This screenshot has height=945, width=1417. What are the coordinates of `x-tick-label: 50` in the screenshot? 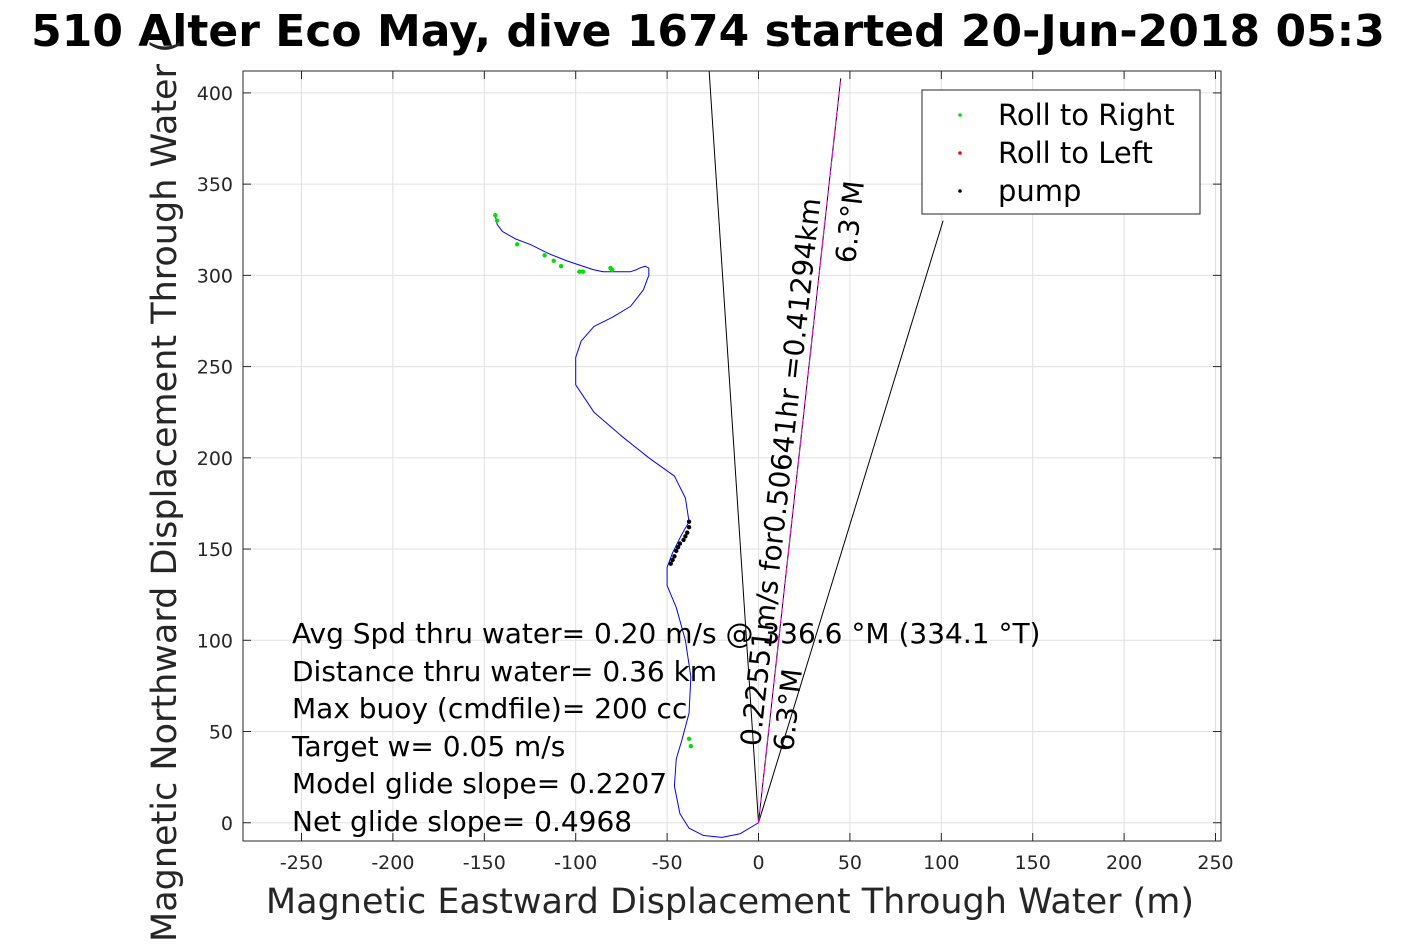 It's located at (850, 863).